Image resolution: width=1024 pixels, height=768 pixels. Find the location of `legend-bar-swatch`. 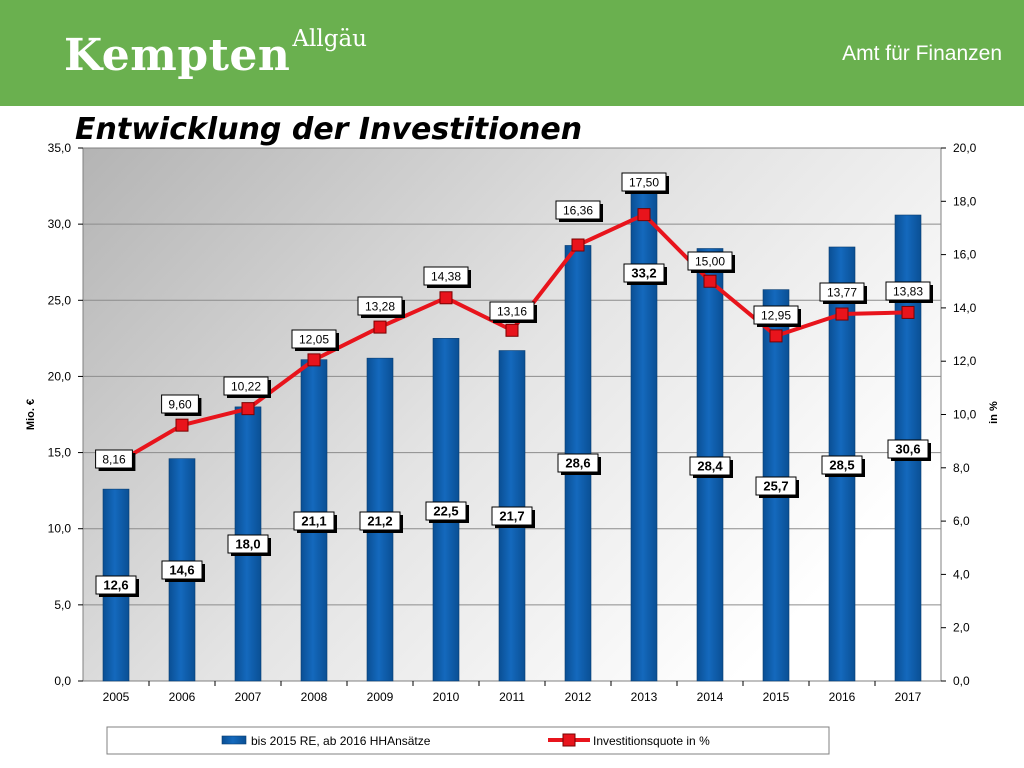

legend-bar-swatch is located at coordinates (234, 740).